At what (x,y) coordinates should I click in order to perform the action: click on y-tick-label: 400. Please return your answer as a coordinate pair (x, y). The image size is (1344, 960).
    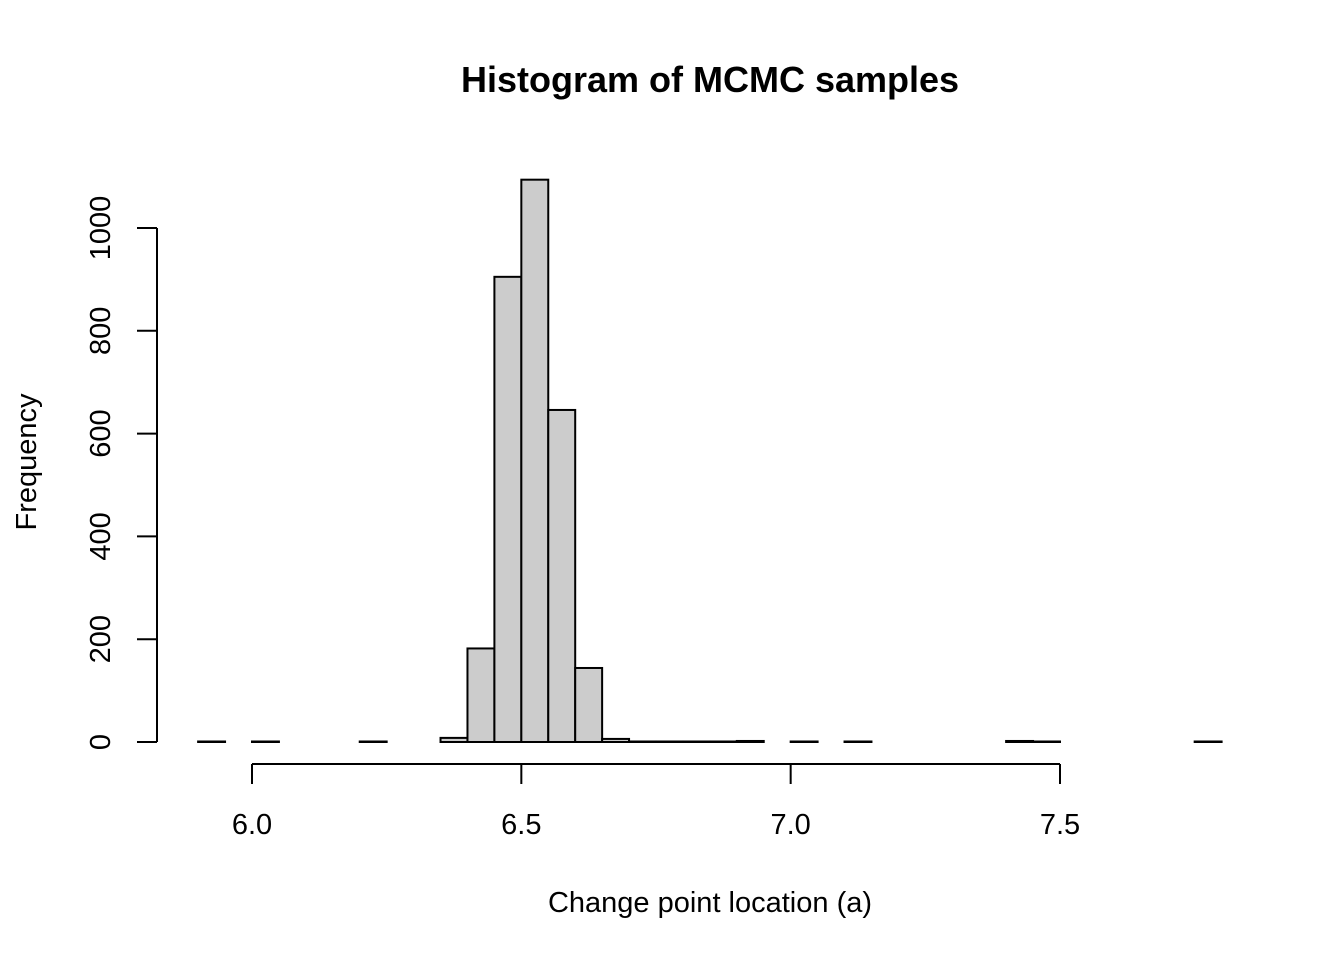
    Looking at the image, I should click on (101, 536).